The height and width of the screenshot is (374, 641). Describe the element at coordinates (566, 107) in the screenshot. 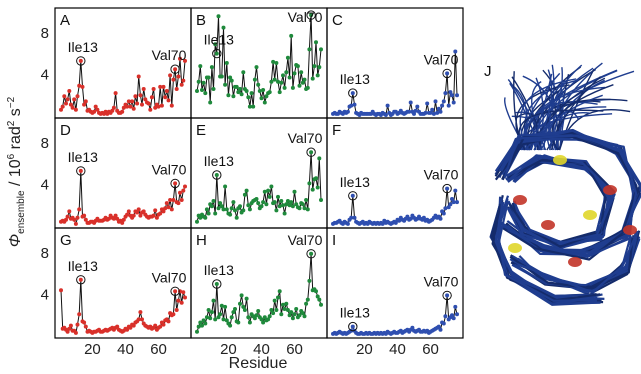

I see `ensemble-tail-strand` at that location.